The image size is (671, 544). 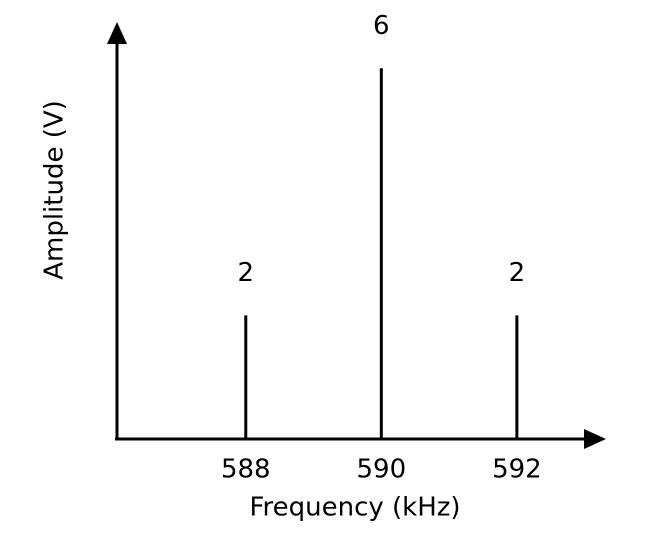 What do you see at coordinates (517, 470) in the screenshot?
I see `x-tick-label: 592` at bounding box center [517, 470].